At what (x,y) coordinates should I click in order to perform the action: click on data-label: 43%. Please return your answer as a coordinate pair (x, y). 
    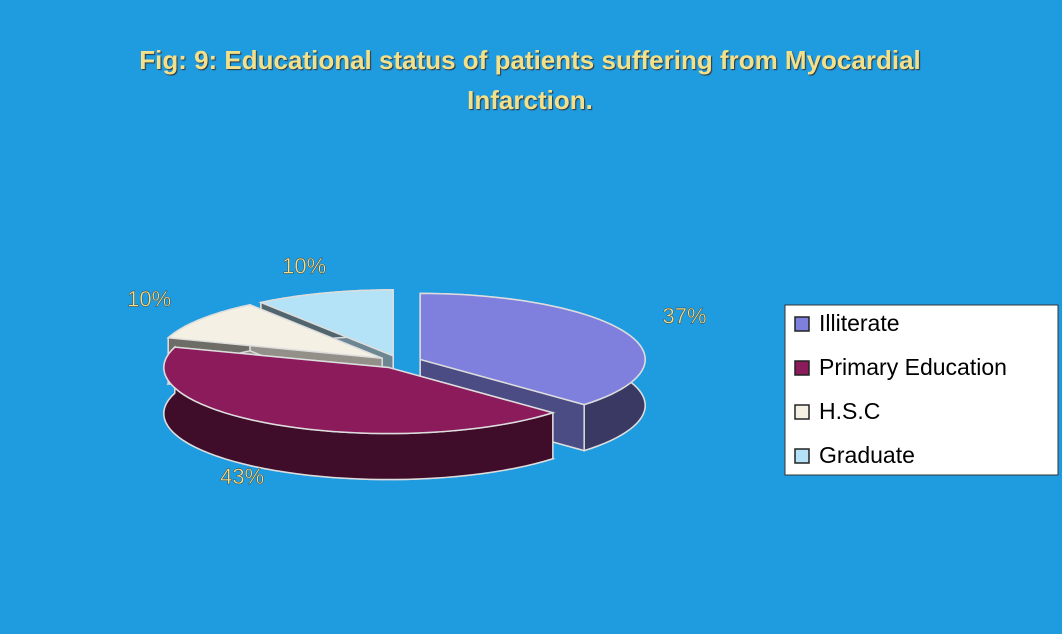
    Looking at the image, I should click on (242, 476).